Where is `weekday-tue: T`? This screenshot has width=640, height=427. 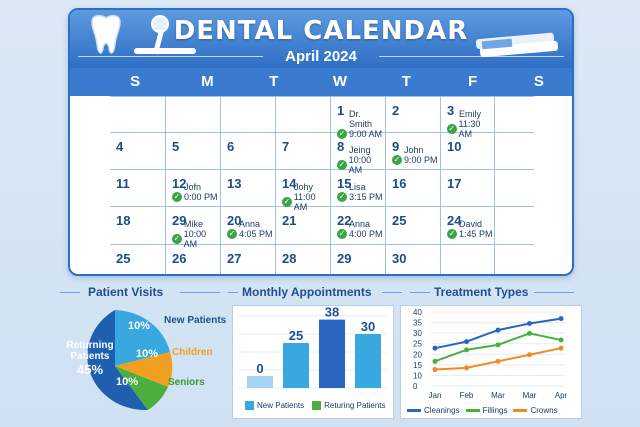 weekday-tue: T is located at coordinates (274, 81).